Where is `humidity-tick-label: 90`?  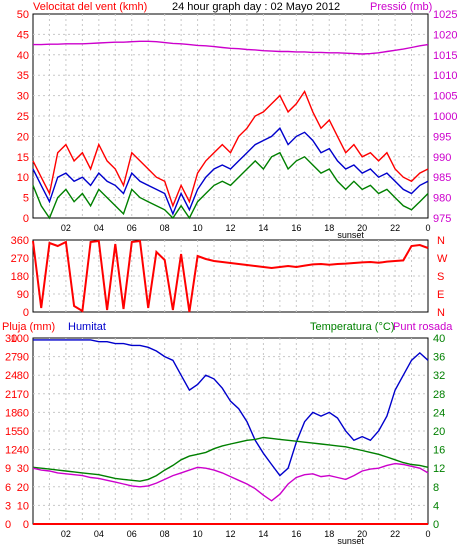 humidity-tick-label: 90 is located at coordinates (23, 358).